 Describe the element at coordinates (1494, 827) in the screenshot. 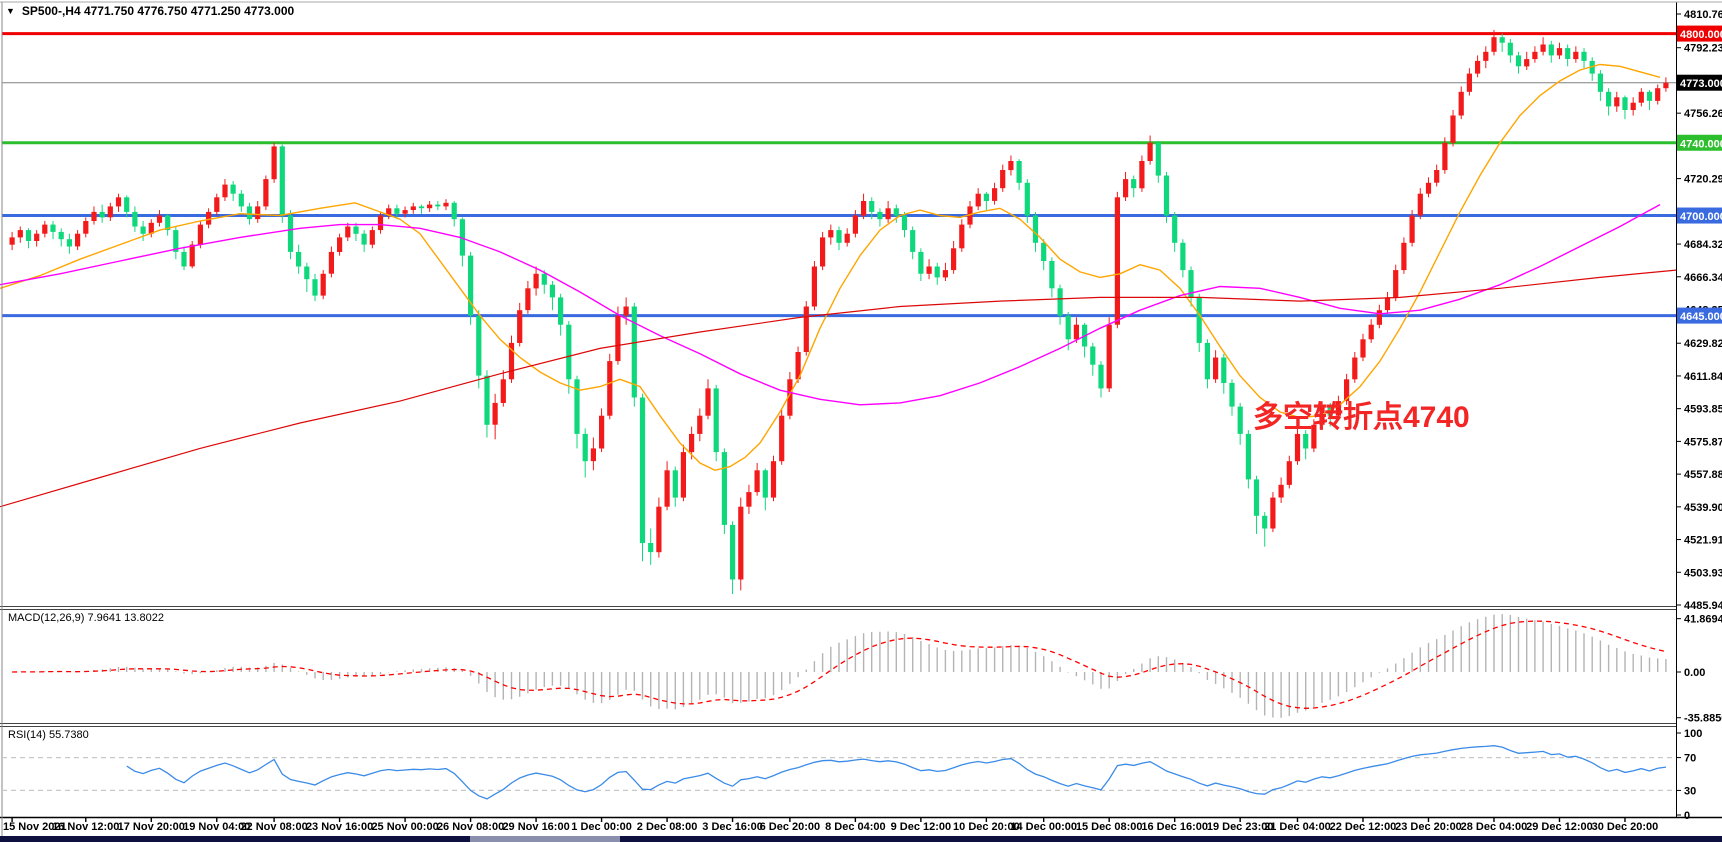

I see `time-axis-label: 28 Dec 04:00` at that location.